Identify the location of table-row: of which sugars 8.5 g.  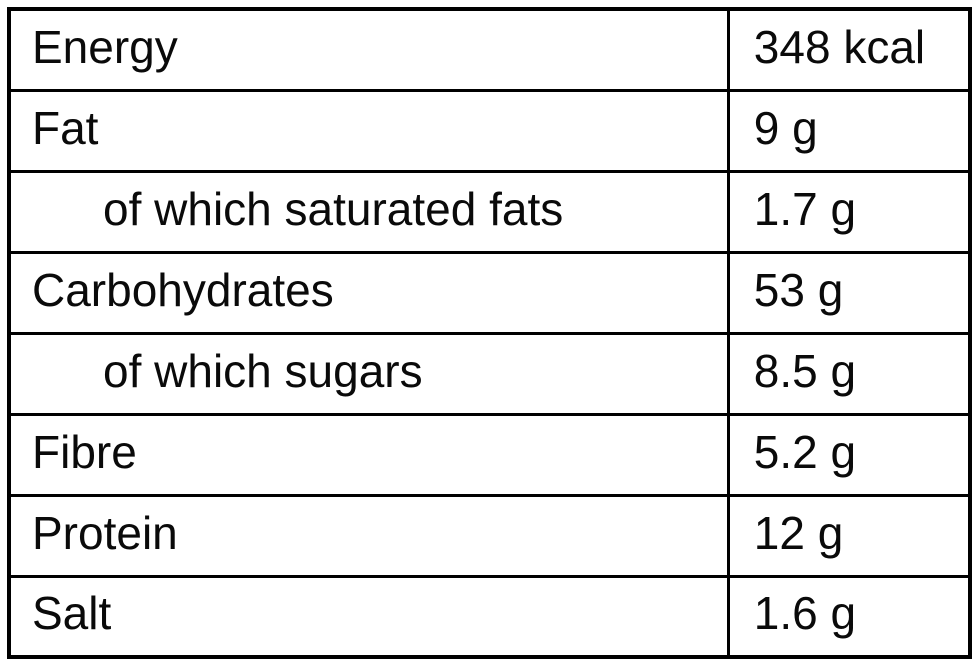
(489, 373).